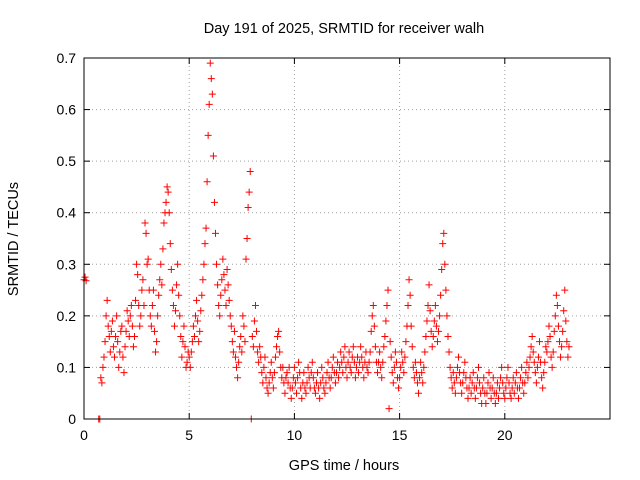  I want to click on y-tick-label: 0.3, so click(67, 264).